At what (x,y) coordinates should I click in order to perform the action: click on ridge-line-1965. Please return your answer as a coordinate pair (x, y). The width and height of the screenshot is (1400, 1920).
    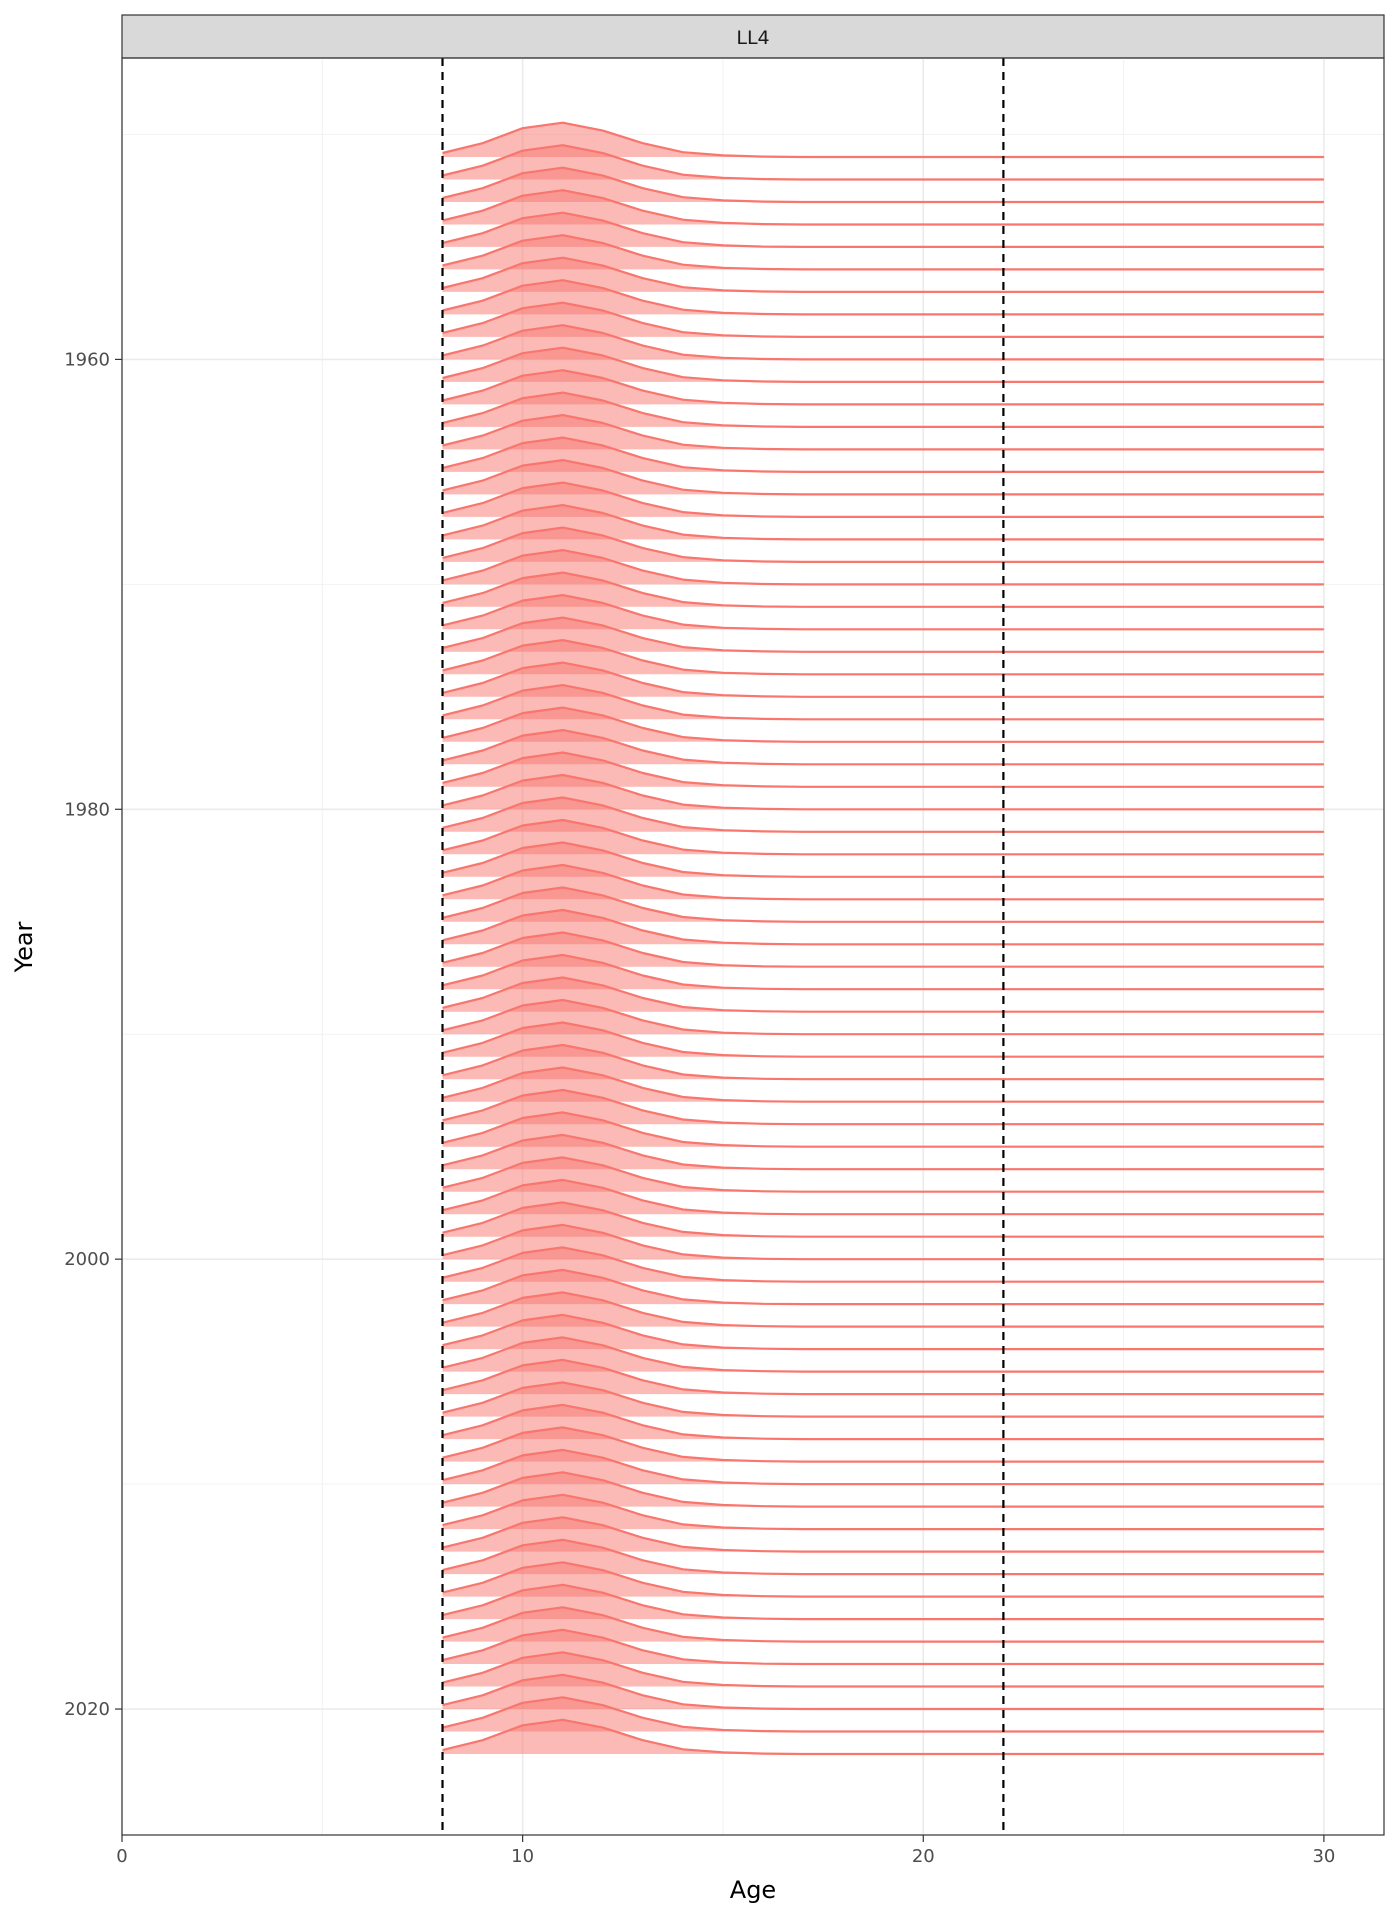
    Looking at the image, I should click on (883, 454).